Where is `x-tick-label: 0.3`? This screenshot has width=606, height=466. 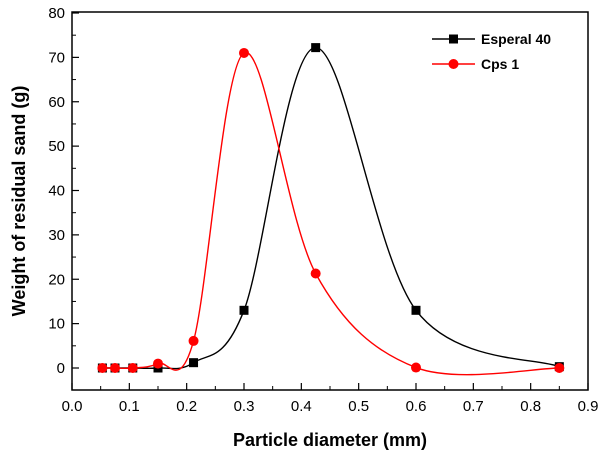 x-tick-label: 0.3 is located at coordinates (244, 406).